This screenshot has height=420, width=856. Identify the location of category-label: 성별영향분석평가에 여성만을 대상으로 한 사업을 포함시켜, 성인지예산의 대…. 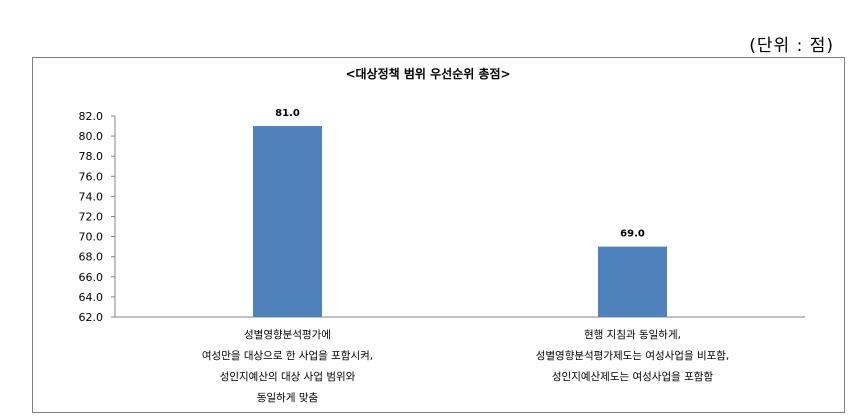
(287, 366).